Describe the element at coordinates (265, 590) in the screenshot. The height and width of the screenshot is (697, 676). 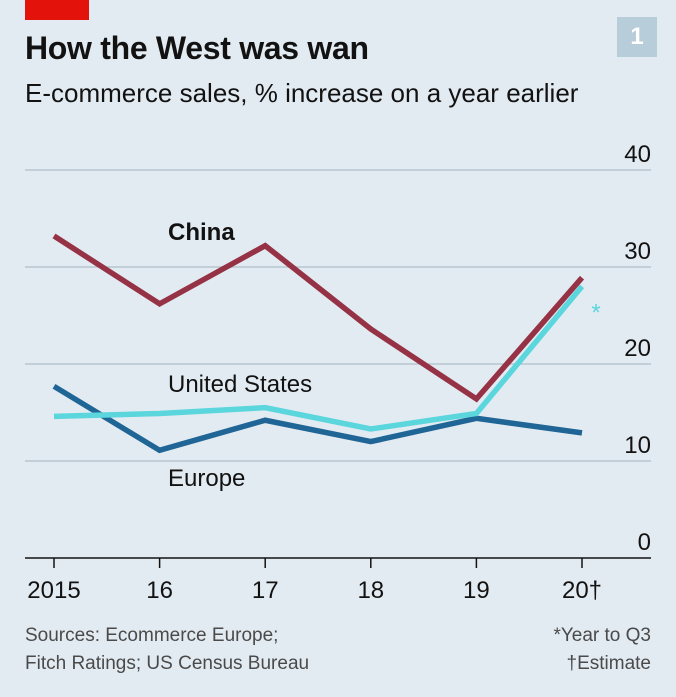
I see `x-tick-label-2: 17` at that location.